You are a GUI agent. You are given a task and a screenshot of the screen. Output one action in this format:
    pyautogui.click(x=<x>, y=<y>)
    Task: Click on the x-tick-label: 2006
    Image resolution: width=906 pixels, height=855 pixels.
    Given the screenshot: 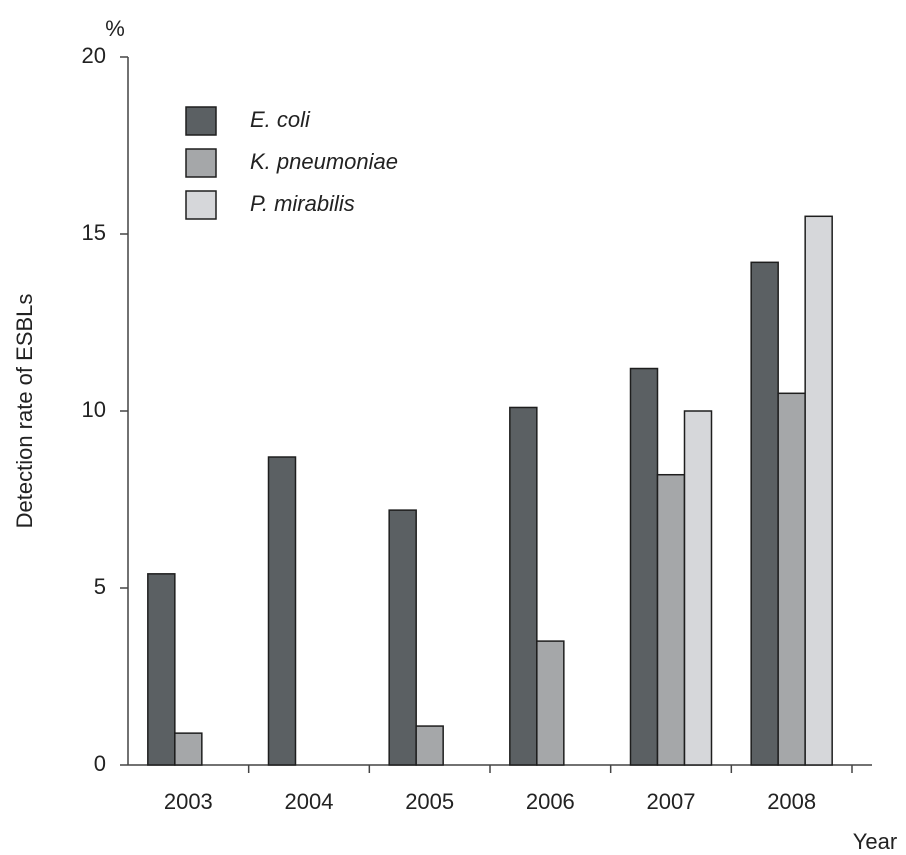 What is the action you would take?
    pyautogui.click(x=550, y=801)
    